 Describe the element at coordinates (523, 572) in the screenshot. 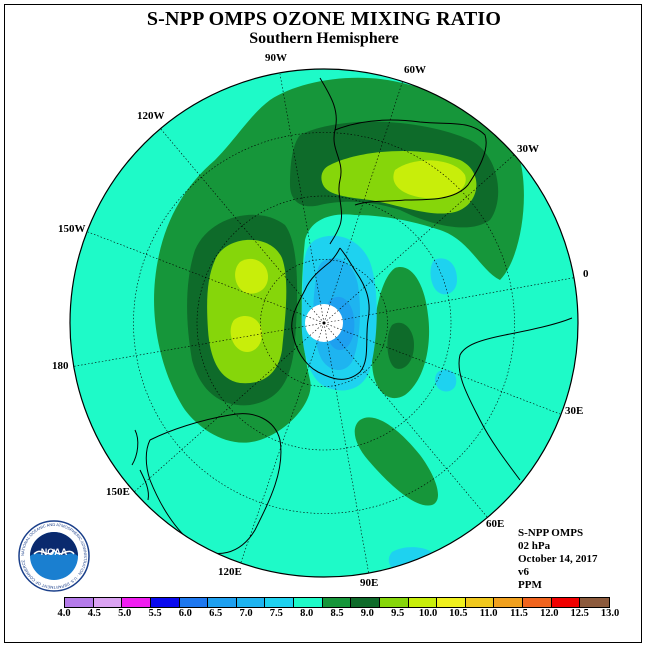

I see `info-version: v6` at that location.